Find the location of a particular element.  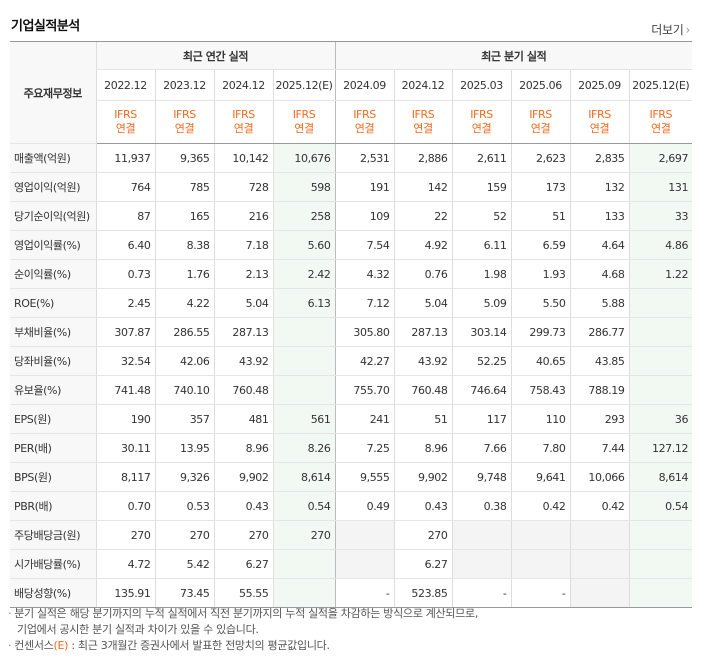

table-cell: 6.59 is located at coordinates (540, 245).